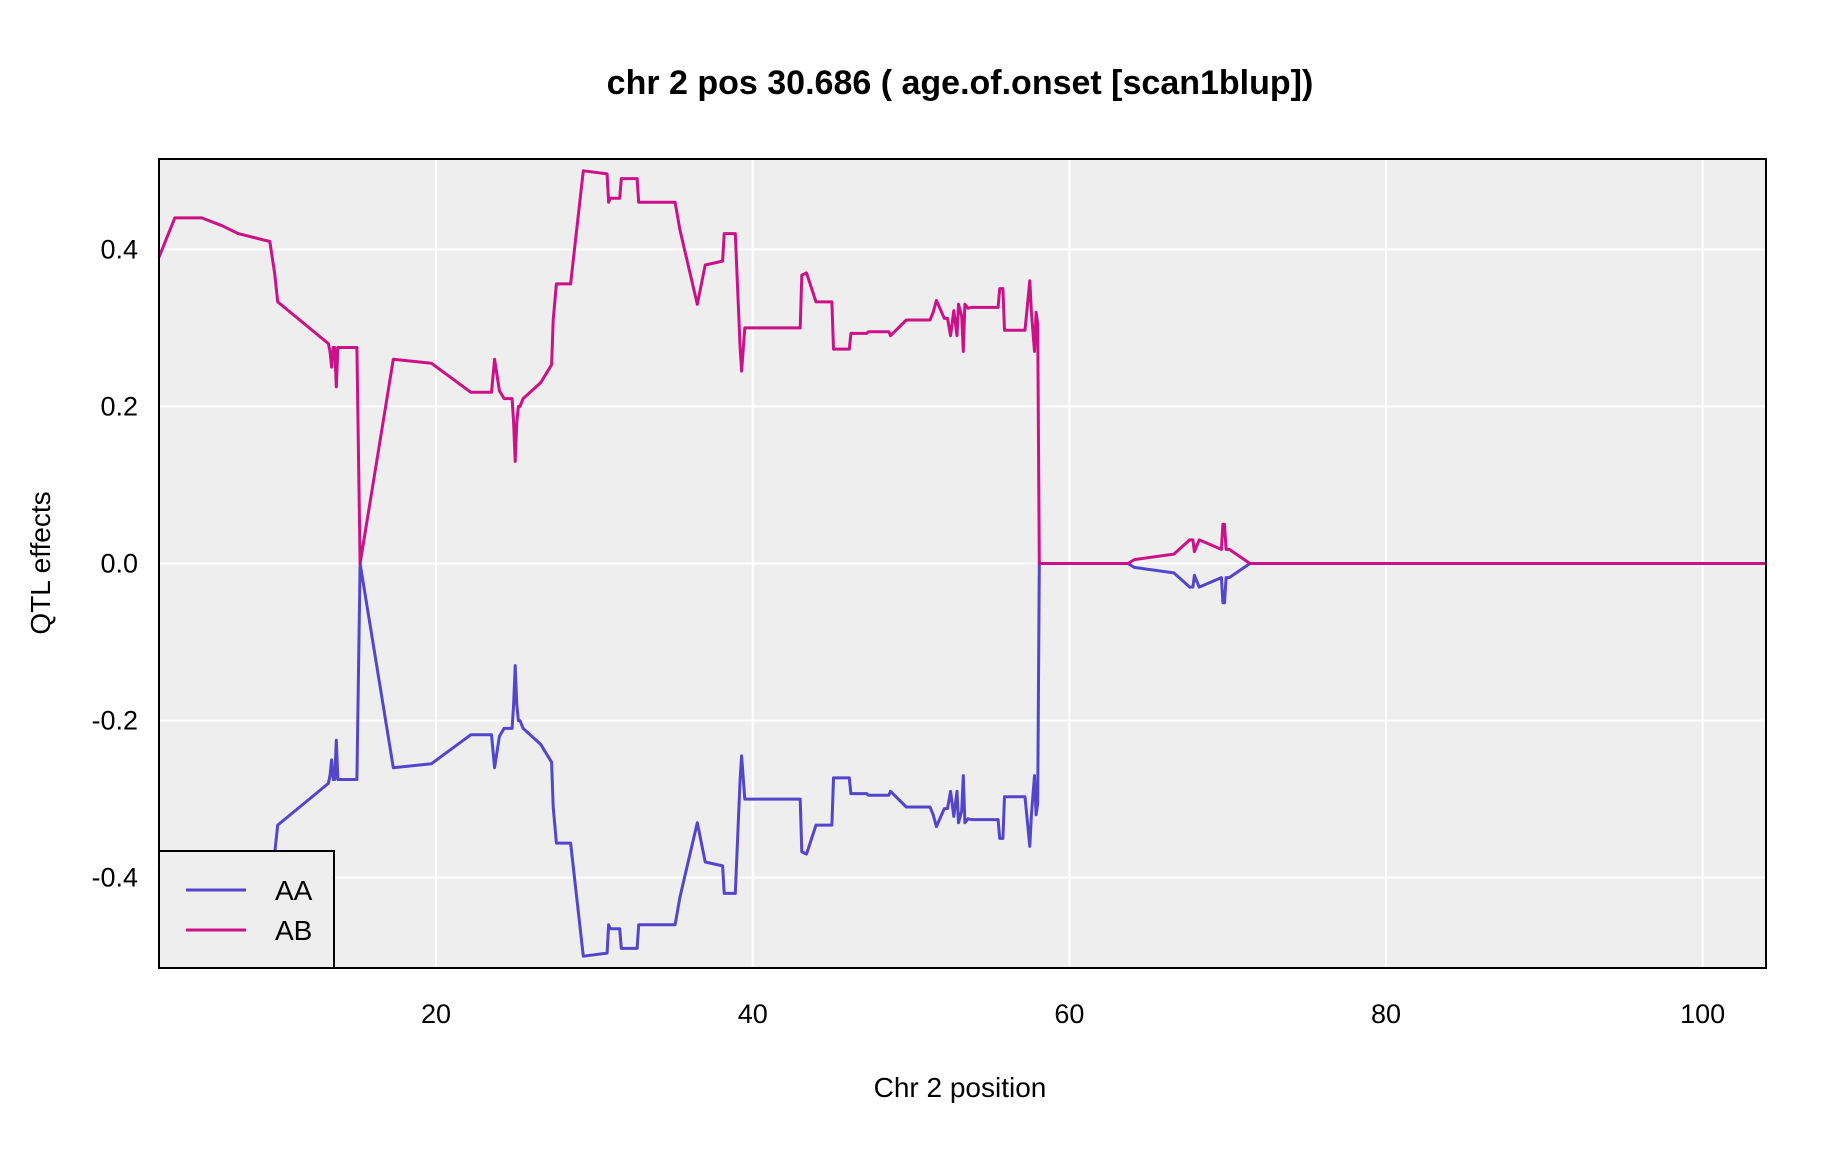 Image resolution: width=1824 pixels, height=1152 pixels. What do you see at coordinates (960, 1087) in the screenshot?
I see `x-axis-label: Chr 2 position` at bounding box center [960, 1087].